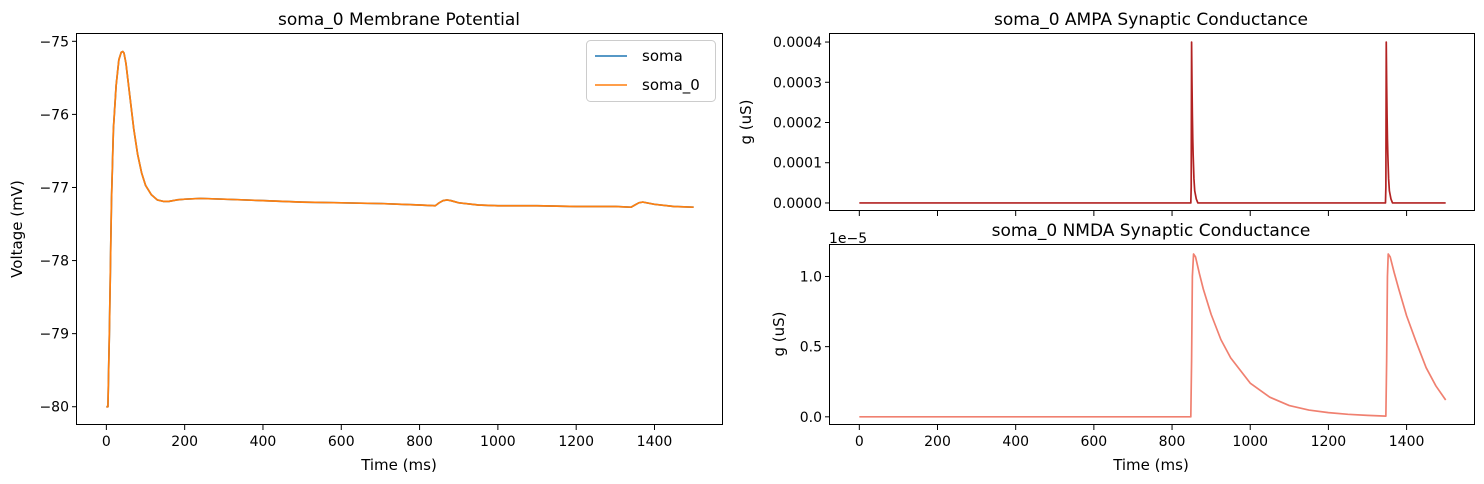  What do you see at coordinates (1250, 442) in the screenshot?
I see `nmda-xtick-label: 1000` at bounding box center [1250, 442].